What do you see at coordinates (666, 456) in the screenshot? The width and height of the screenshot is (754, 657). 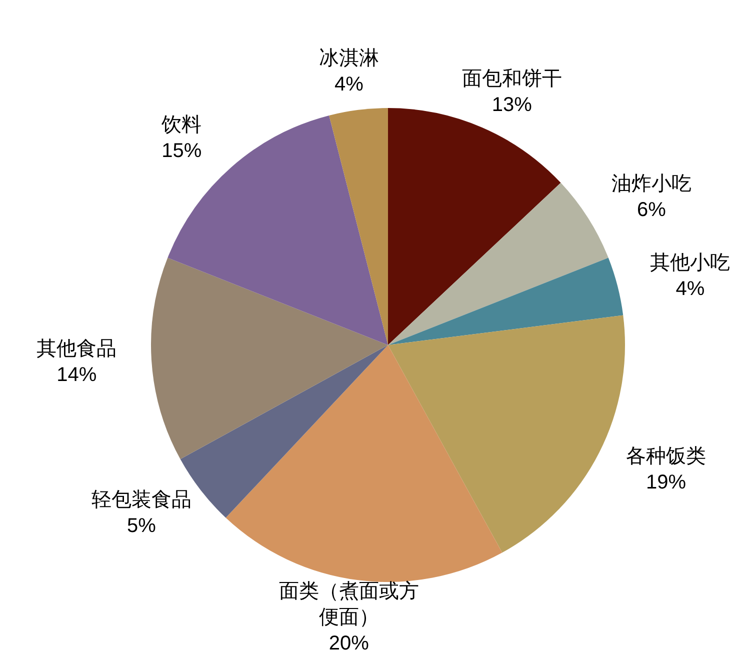 I see `slice-label: 各种饭类` at bounding box center [666, 456].